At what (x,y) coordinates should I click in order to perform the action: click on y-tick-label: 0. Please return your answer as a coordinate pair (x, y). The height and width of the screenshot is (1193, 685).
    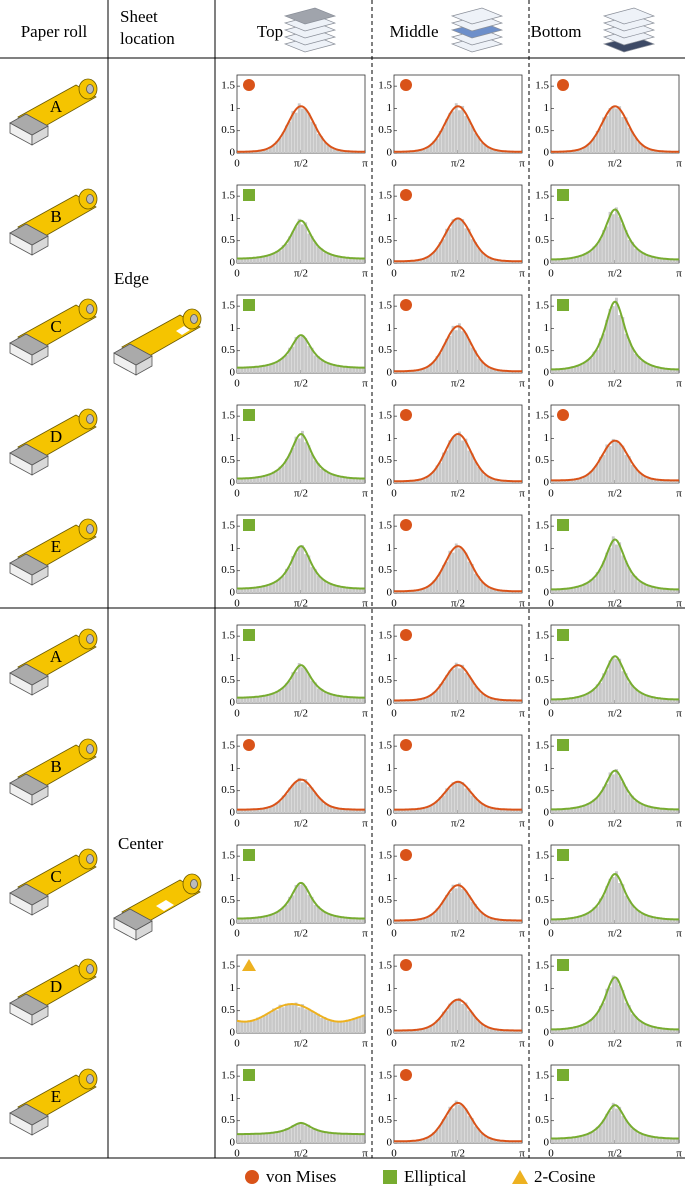
    Looking at the image, I should click on (233, 1143).